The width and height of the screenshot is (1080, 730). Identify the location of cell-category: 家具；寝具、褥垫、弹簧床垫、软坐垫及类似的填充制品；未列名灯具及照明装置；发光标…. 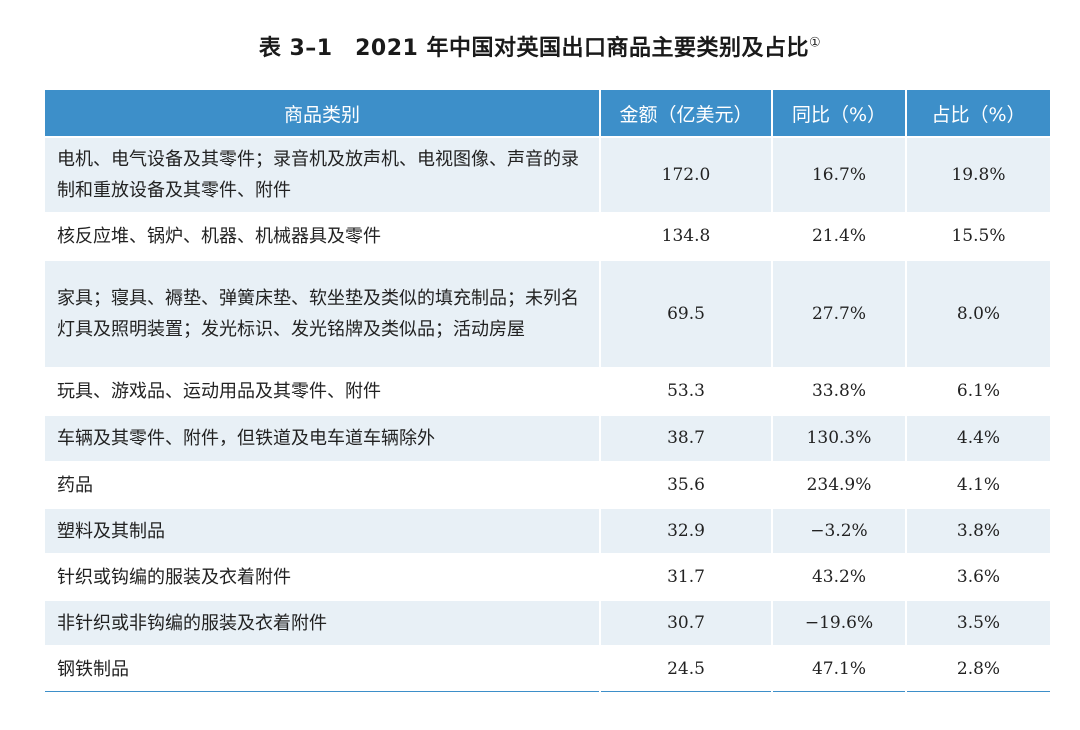
(322, 313).